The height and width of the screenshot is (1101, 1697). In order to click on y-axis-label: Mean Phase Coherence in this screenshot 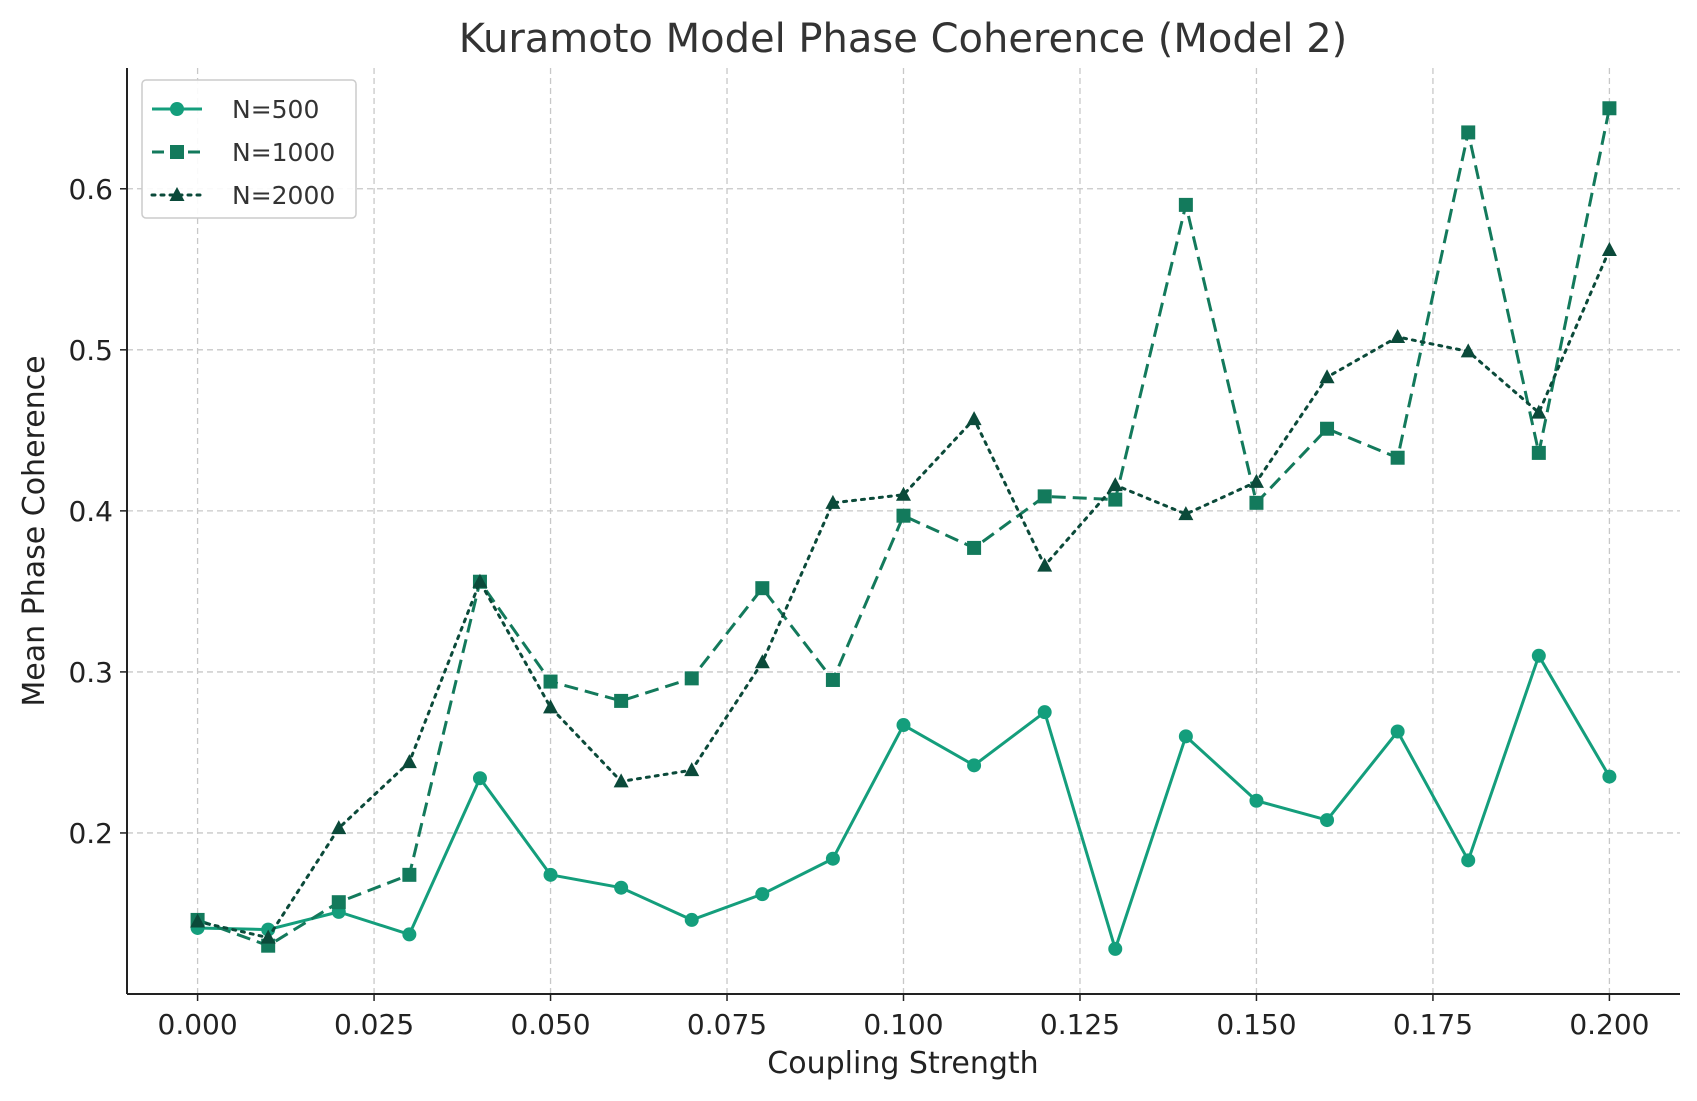, I will do `click(34, 530)`.